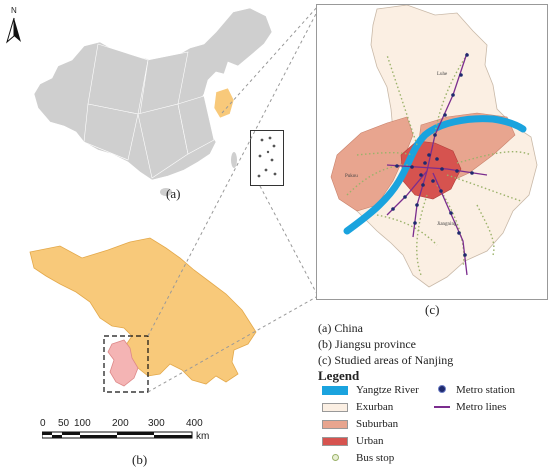 The height and width of the screenshot is (474, 550). Describe the element at coordinates (339, 375) in the screenshot. I see `legend-title: Legend` at that location.